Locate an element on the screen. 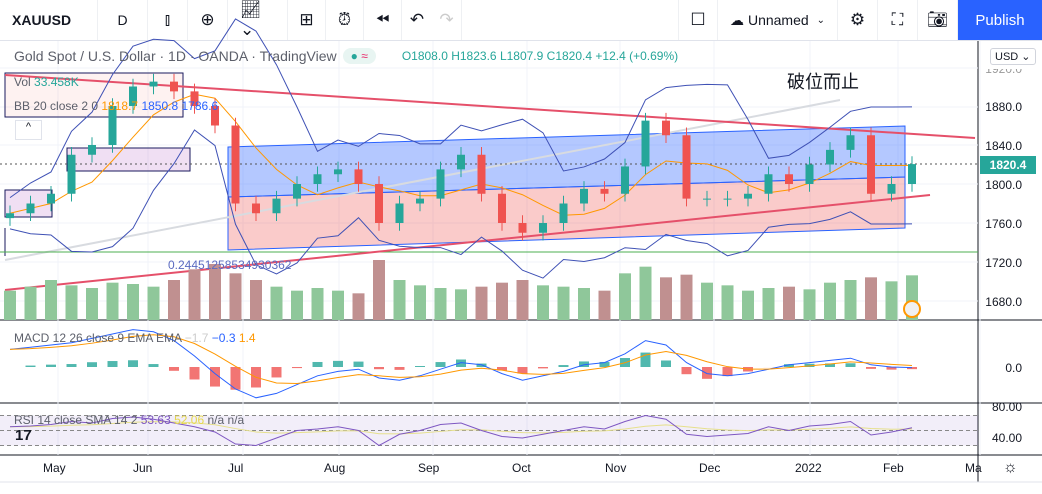 The height and width of the screenshot is (494, 1042). time-axis-label: May is located at coordinates (54, 468).